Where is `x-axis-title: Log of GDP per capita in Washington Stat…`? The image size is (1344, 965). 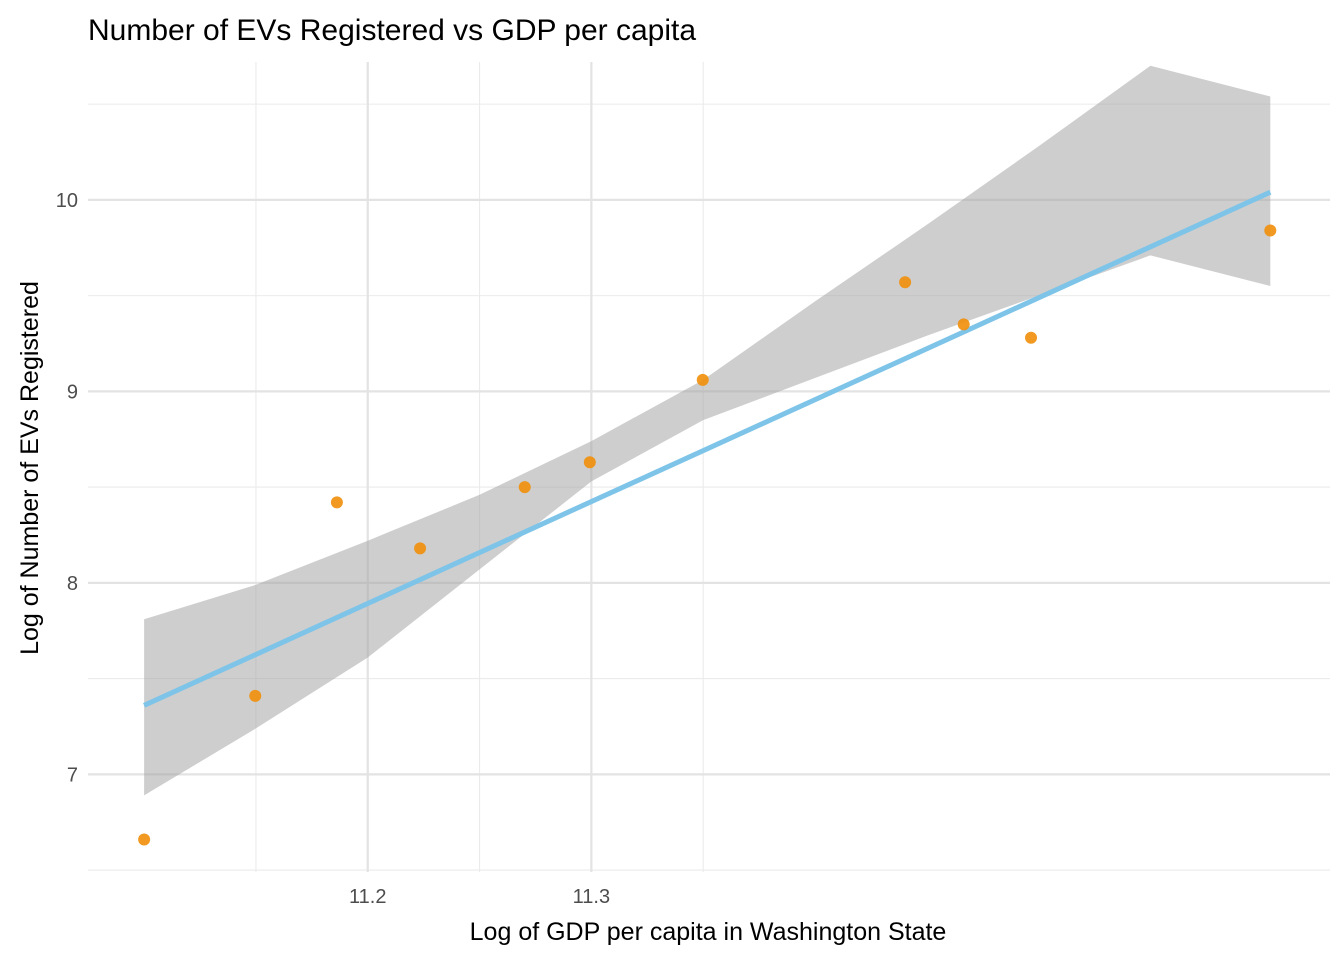
x-axis-title: Log of GDP per capita in Washington Stat… is located at coordinates (708, 932).